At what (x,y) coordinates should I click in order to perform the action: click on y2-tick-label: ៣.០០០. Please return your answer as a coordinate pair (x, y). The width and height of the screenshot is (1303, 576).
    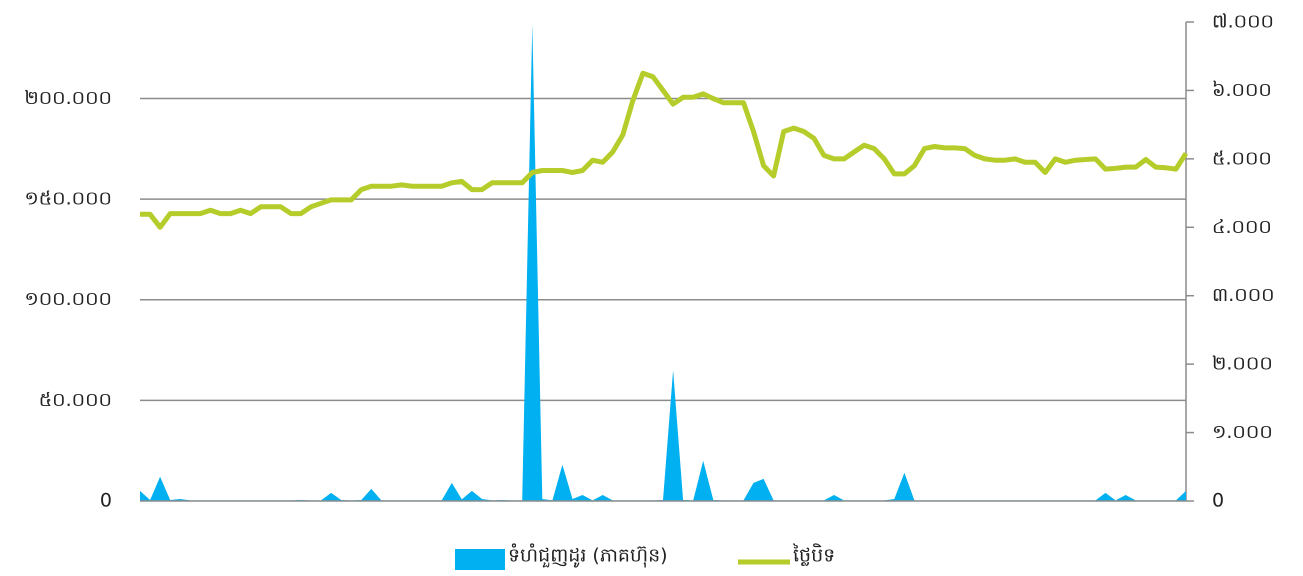
    Looking at the image, I should click on (1243, 295).